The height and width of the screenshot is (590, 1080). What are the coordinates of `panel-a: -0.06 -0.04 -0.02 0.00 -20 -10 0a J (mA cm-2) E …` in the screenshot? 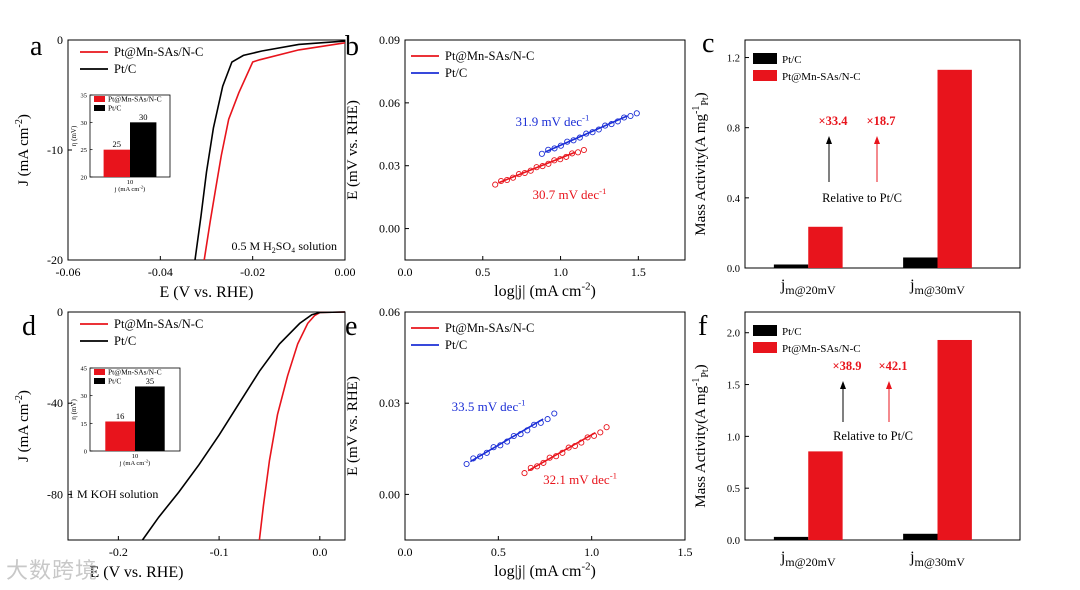 It's located at (185, 166).